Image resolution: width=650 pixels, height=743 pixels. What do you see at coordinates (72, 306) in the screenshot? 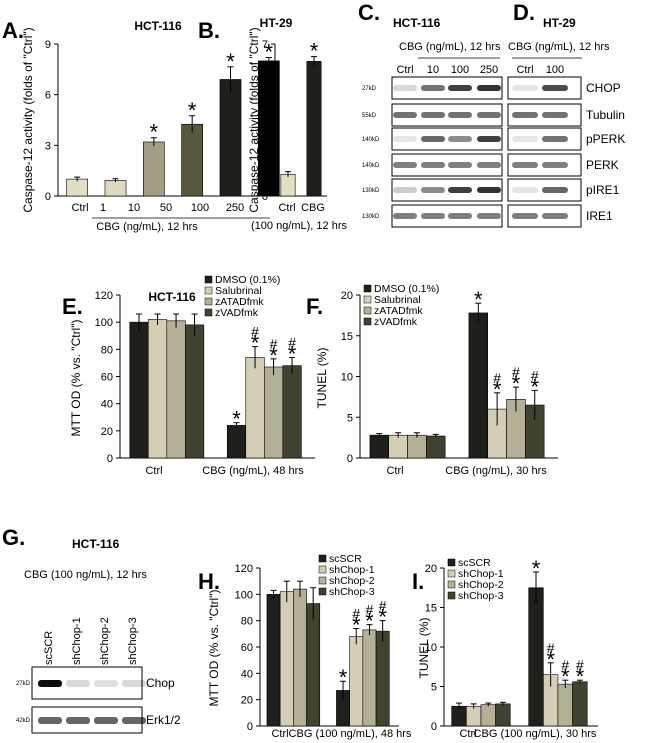
I see `panel-label-e: E.` at bounding box center [72, 306].